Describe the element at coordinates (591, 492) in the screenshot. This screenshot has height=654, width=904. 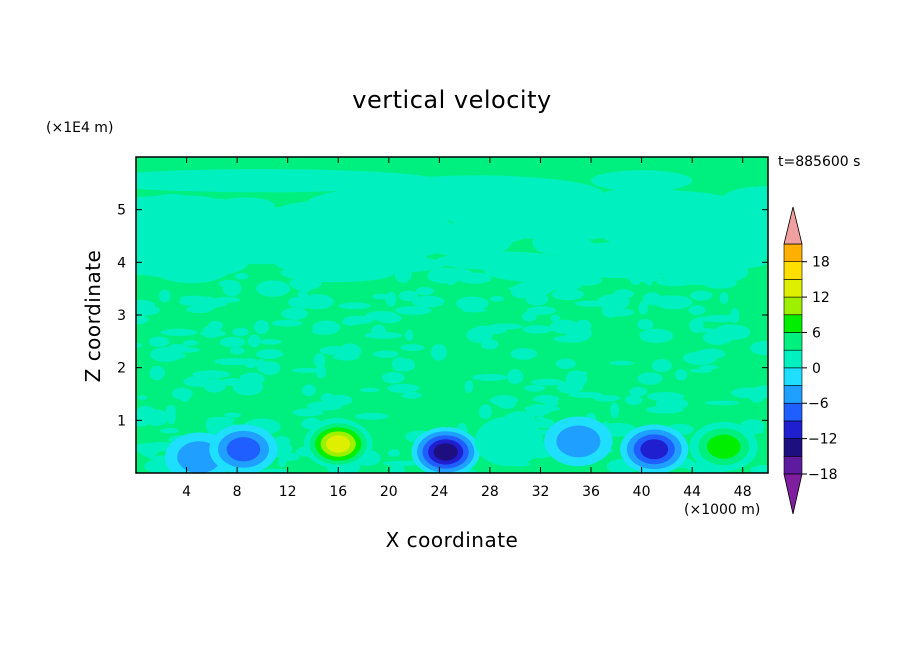
I see `x-tick-label: 36` at that location.